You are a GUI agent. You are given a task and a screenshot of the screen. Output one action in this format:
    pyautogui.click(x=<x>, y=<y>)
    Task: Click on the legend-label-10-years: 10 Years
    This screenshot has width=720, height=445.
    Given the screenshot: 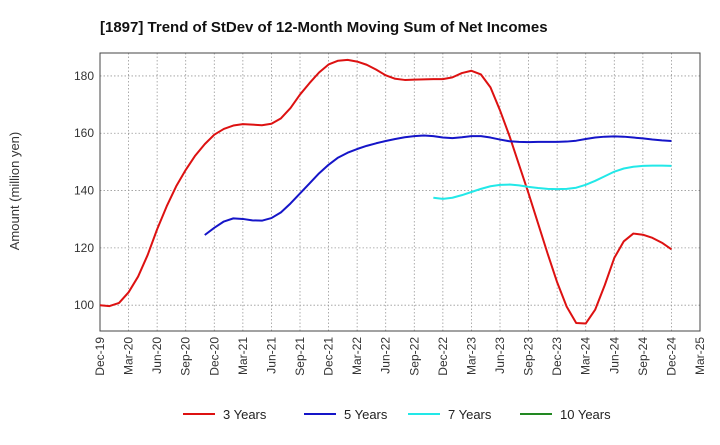 What is the action you would take?
    pyautogui.click(x=585, y=414)
    